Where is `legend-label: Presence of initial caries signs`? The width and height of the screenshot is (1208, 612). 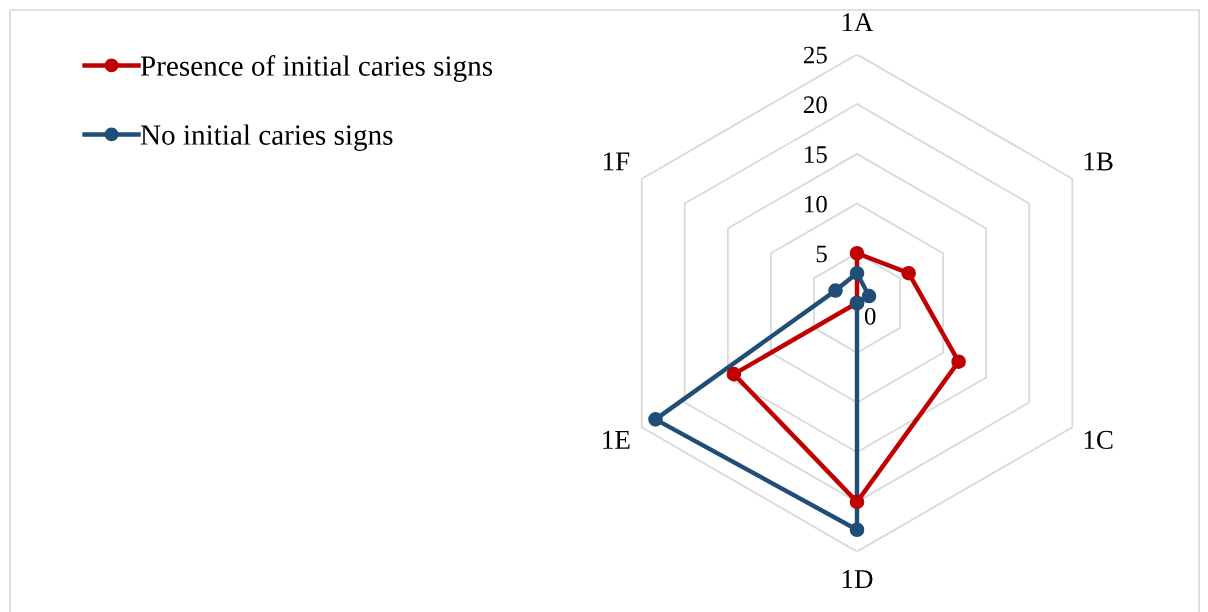 legend-label: Presence of initial caries signs is located at coordinates (316, 68).